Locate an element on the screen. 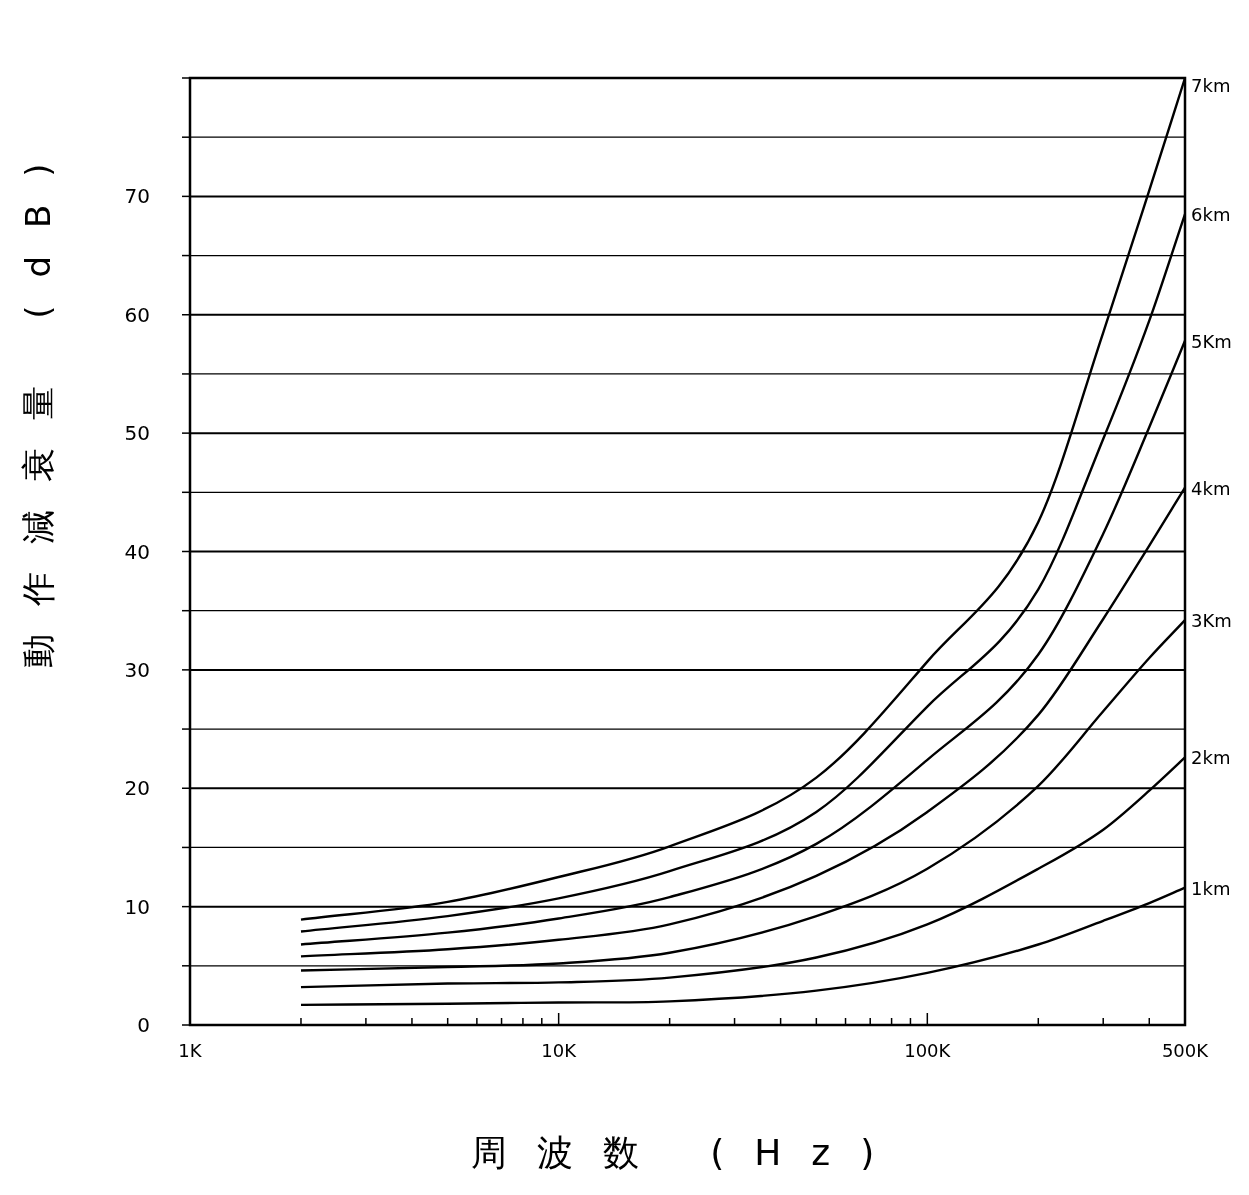 This screenshot has width=1249, height=1195. series-label: 5Km is located at coordinates (1211, 341).